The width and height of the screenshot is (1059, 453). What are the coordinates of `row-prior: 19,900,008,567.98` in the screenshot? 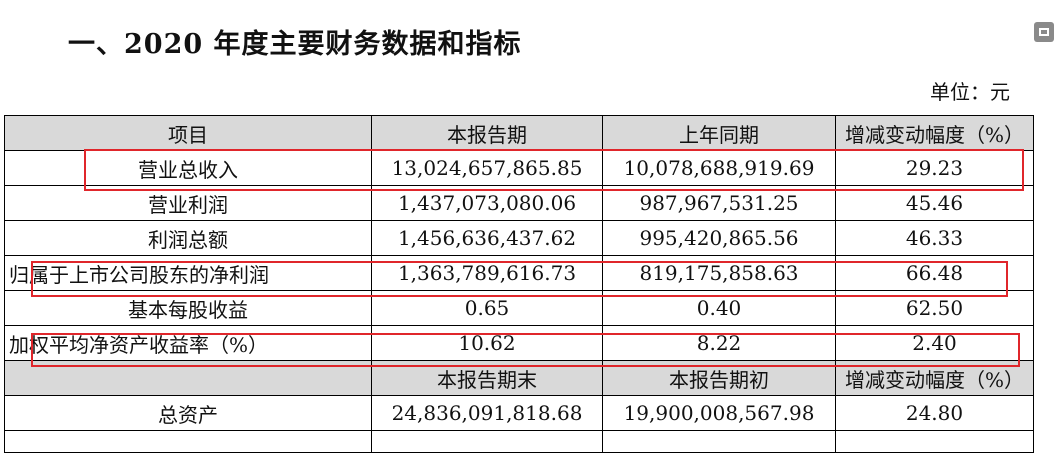 It's located at (719, 413).